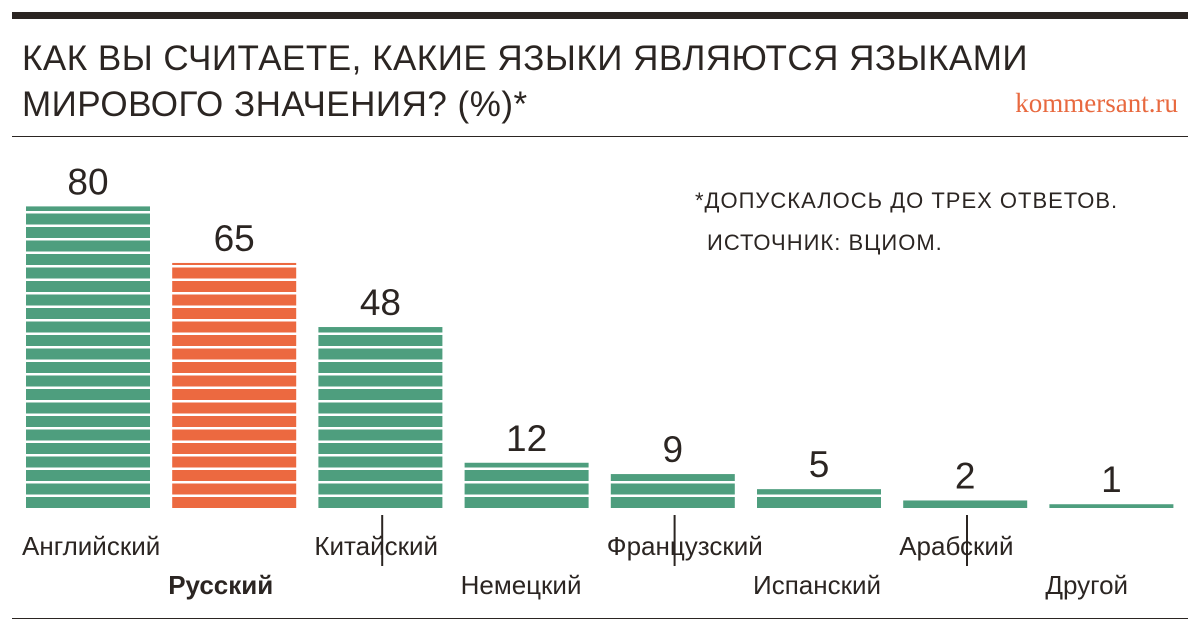 The width and height of the screenshot is (1200, 630). What do you see at coordinates (965, 475) in the screenshot?
I see `value-label: 2` at bounding box center [965, 475].